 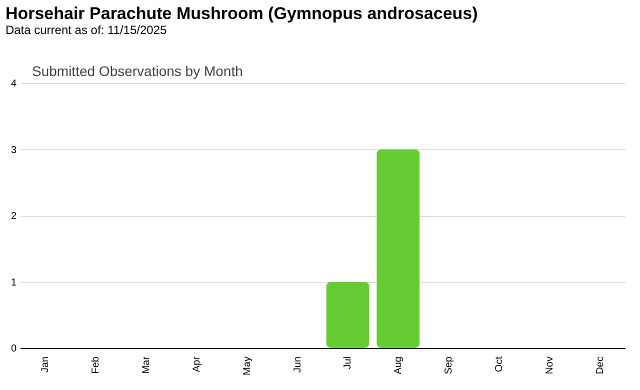 I want to click on x-tick-label: Jan, so click(x=46, y=364).